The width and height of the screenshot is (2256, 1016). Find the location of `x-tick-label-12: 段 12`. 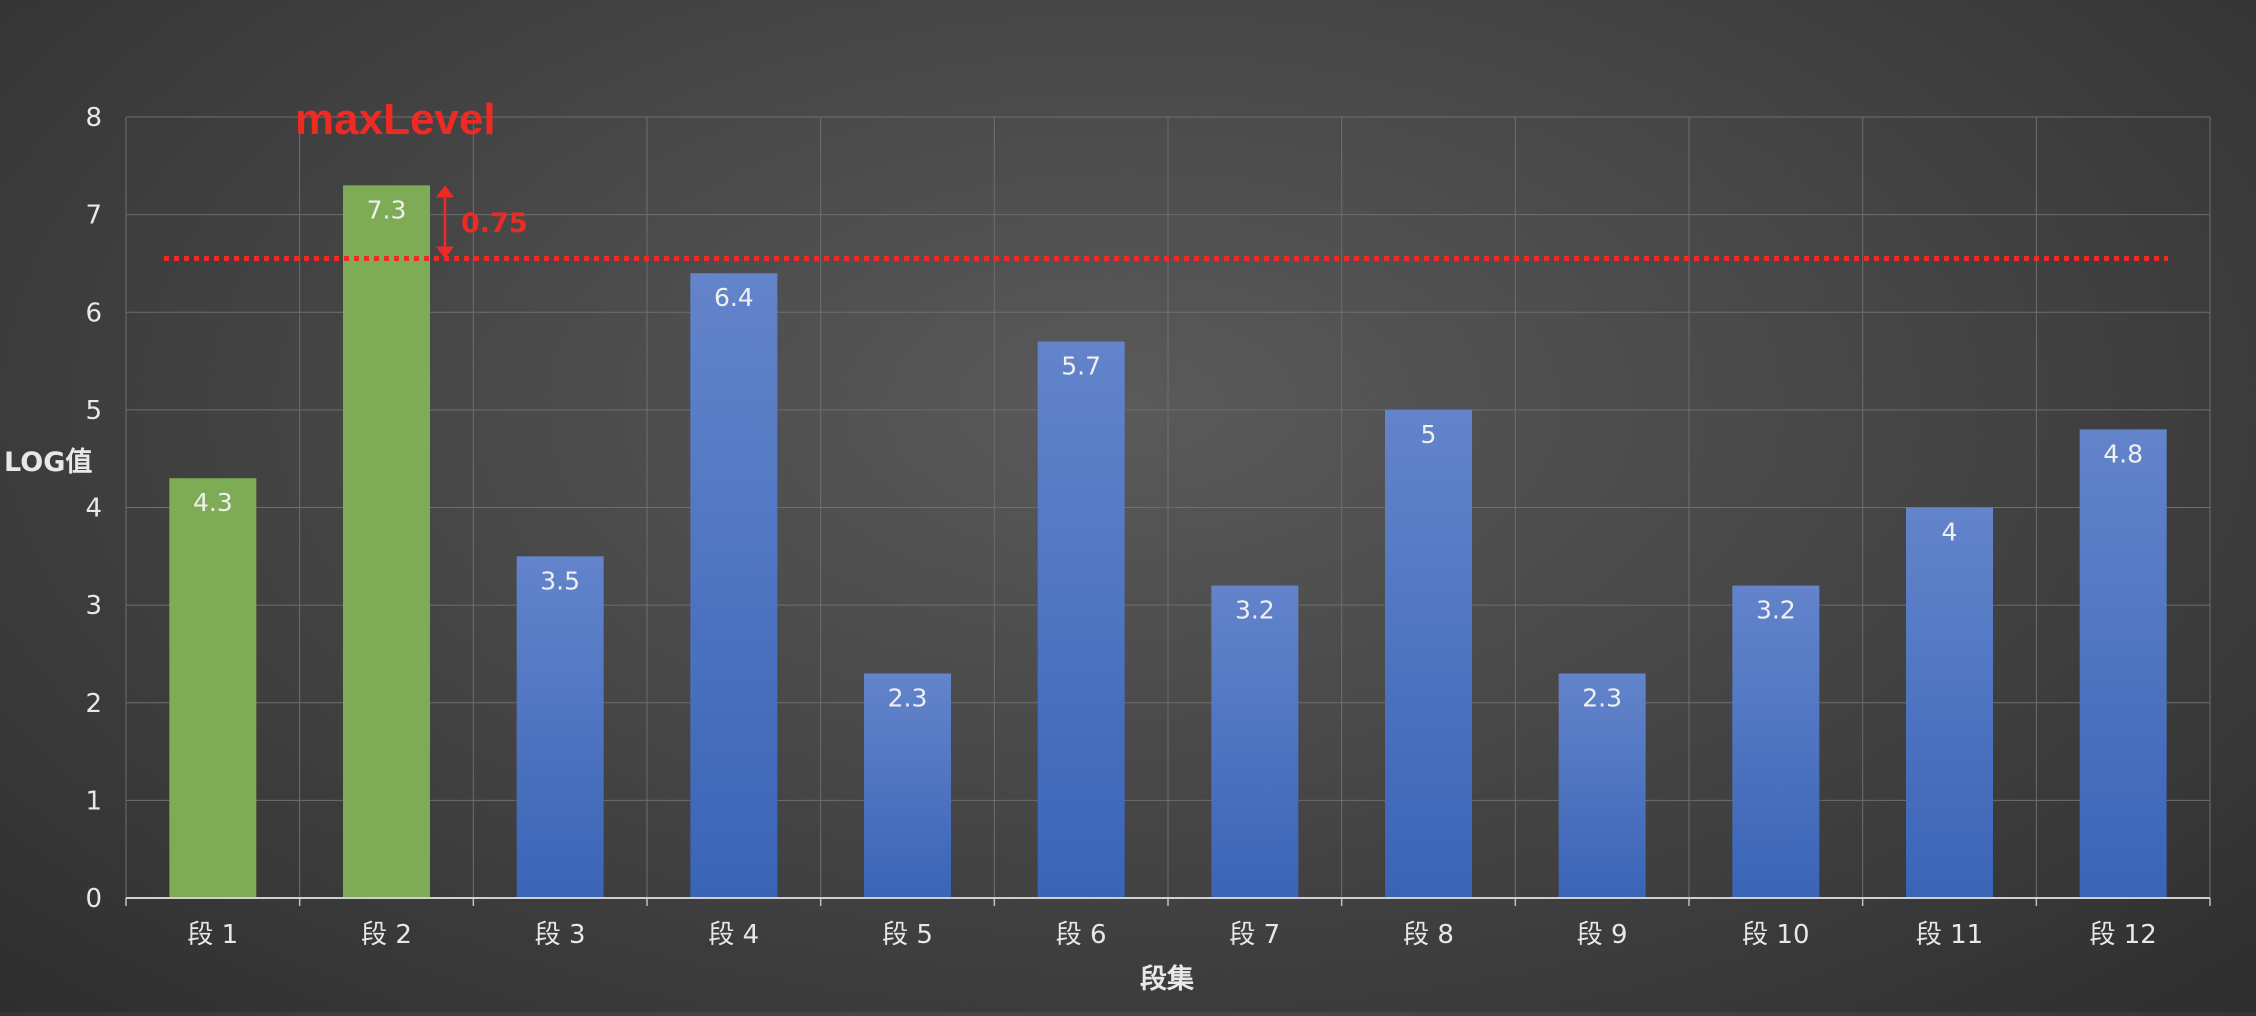

x-tick-label-12: 段 12 is located at coordinates (2122, 935).